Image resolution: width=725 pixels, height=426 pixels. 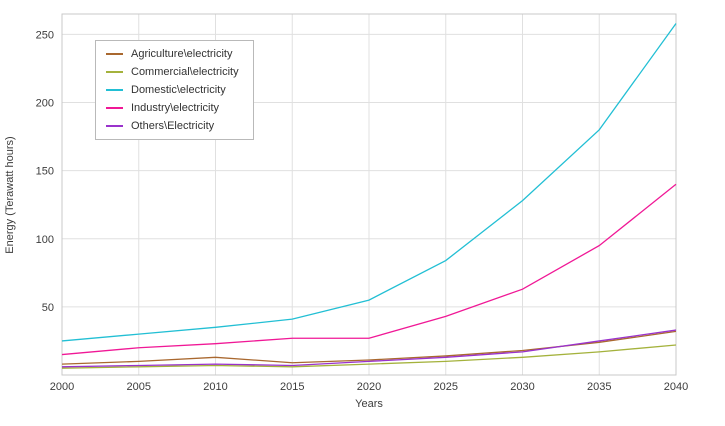 What do you see at coordinates (45, 104) in the screenshot?
I see `y-axis-tick-label: 200` at bounding box center [45, 104].